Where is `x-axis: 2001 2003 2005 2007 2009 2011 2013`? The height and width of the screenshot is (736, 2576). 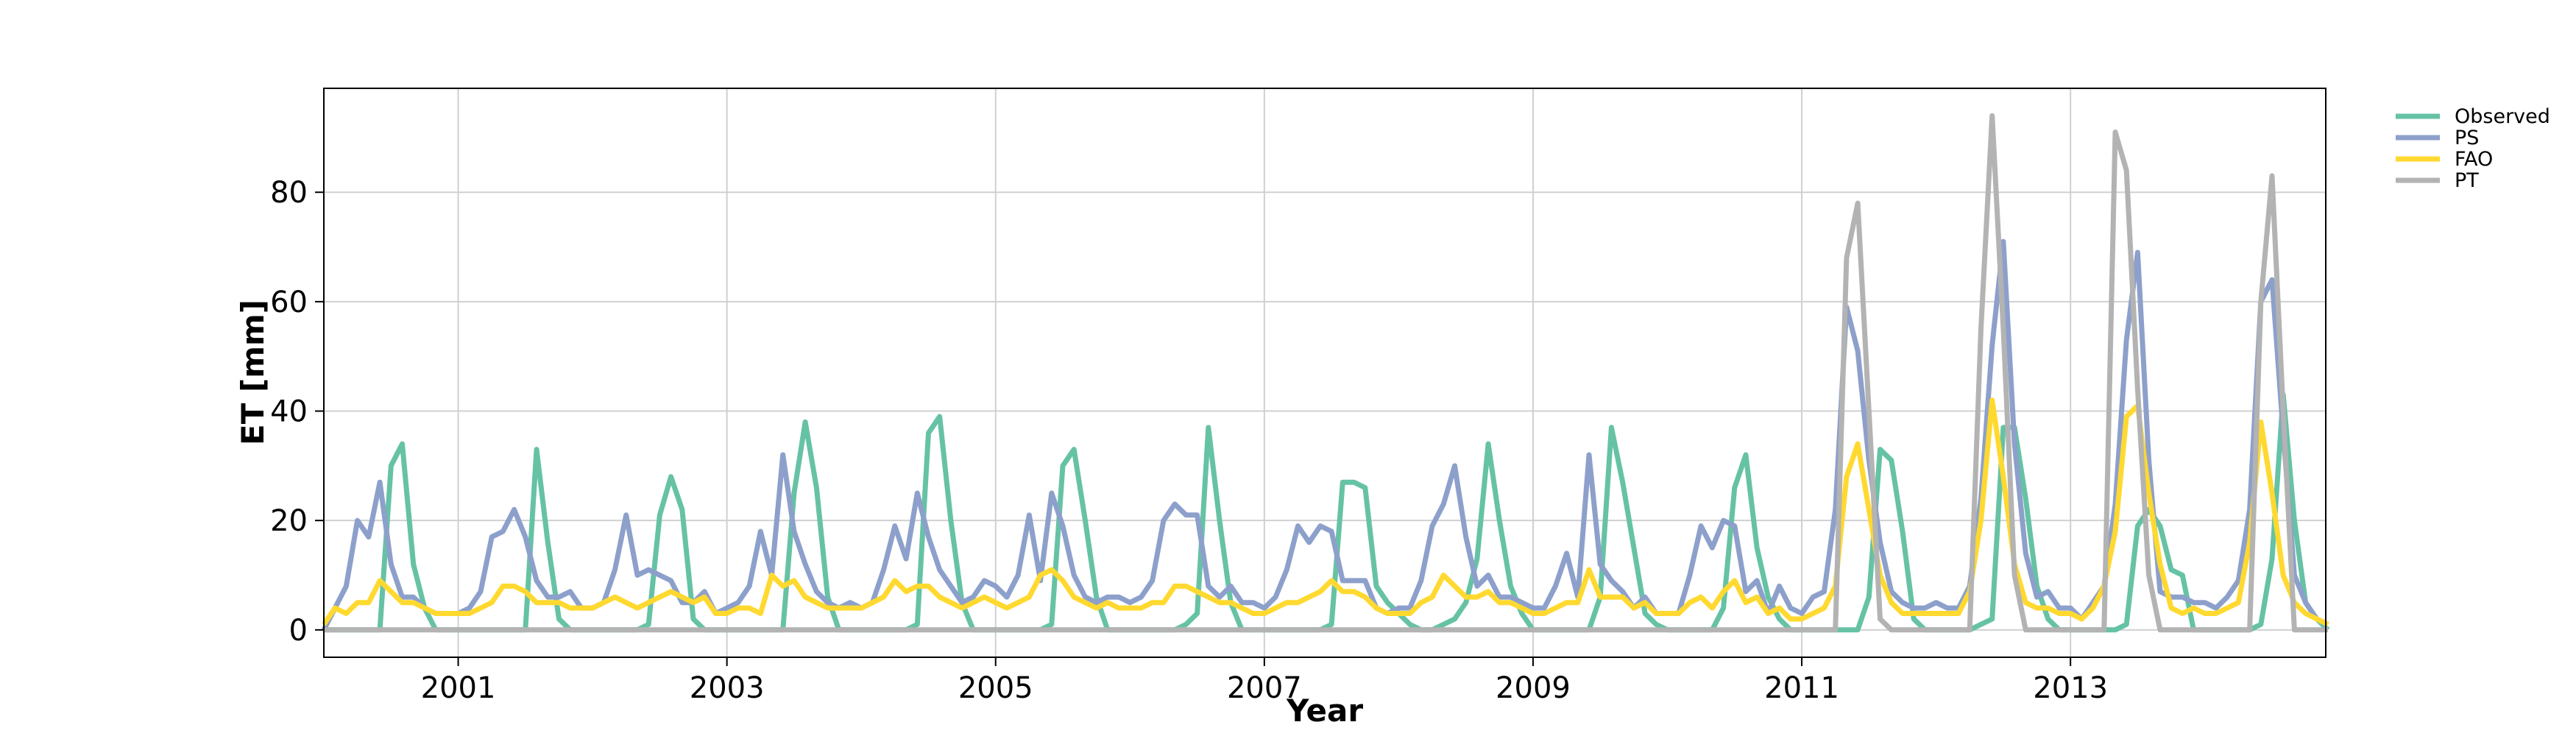
x-axis: 2001 2003 2005 2007 2009 2011 2013 is located at coordinates (1264, 681).